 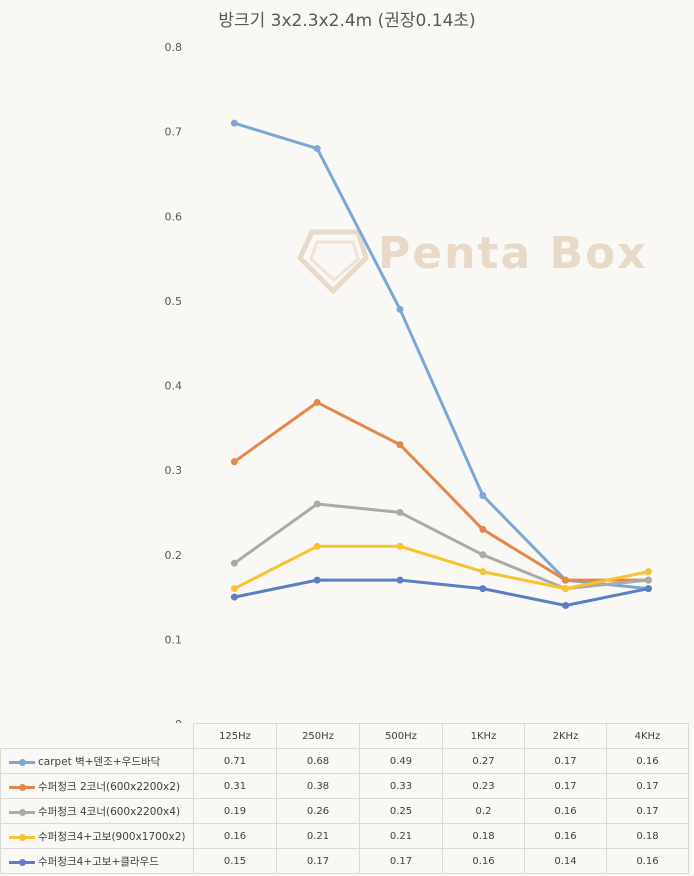 What do you see at coordinates (647, 736) in the screenshot?
I see `category-header: 4KHz` at bounding box center [647, 736].